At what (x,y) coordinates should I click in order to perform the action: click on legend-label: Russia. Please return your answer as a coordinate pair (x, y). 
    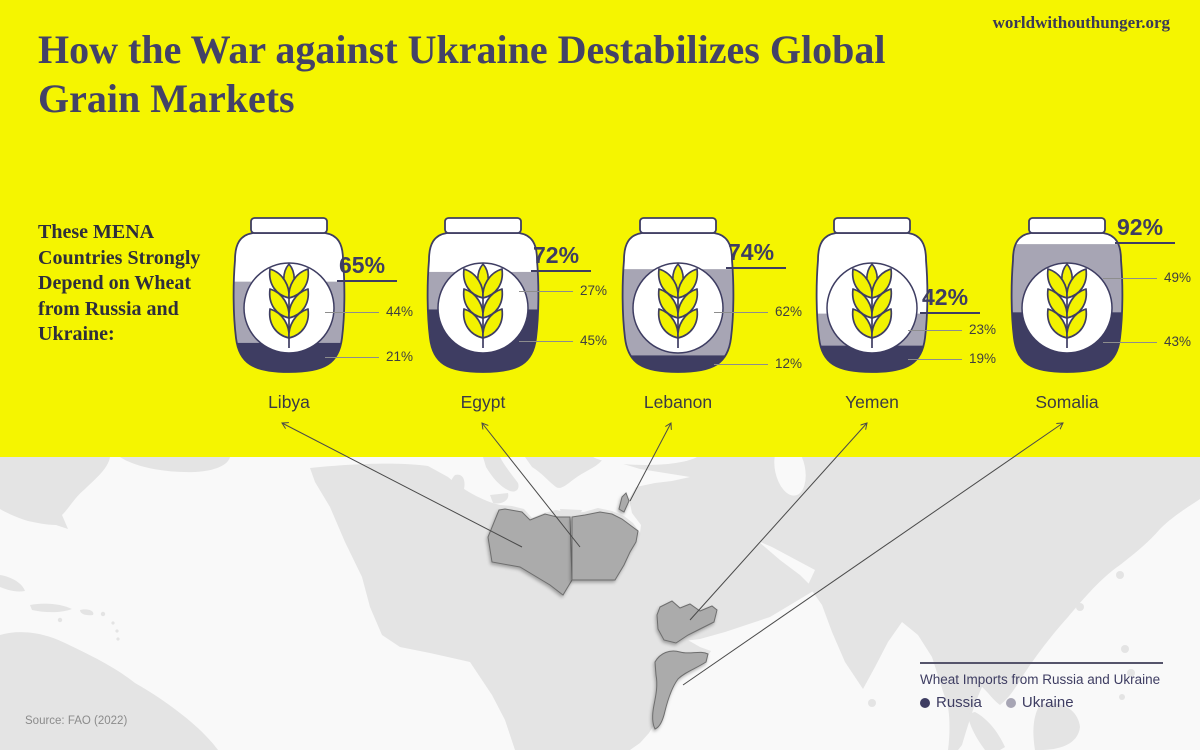
    Looking at the image, I should click on (959, 702).